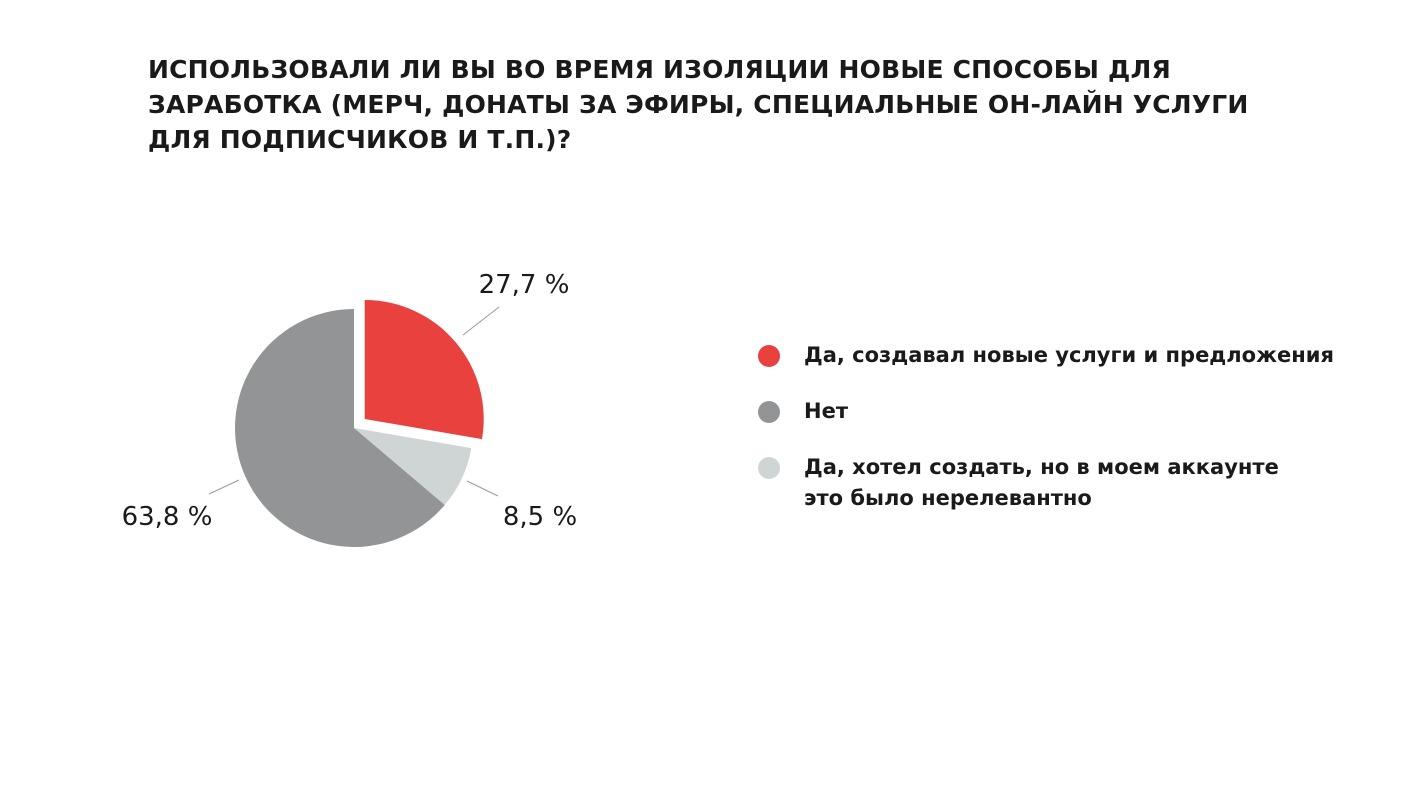 This screenshot has width=1427, height=803. Describe the element at coordinates (524, 285) in the screenshot. I see `slice-label: 27,7 %` at that location.